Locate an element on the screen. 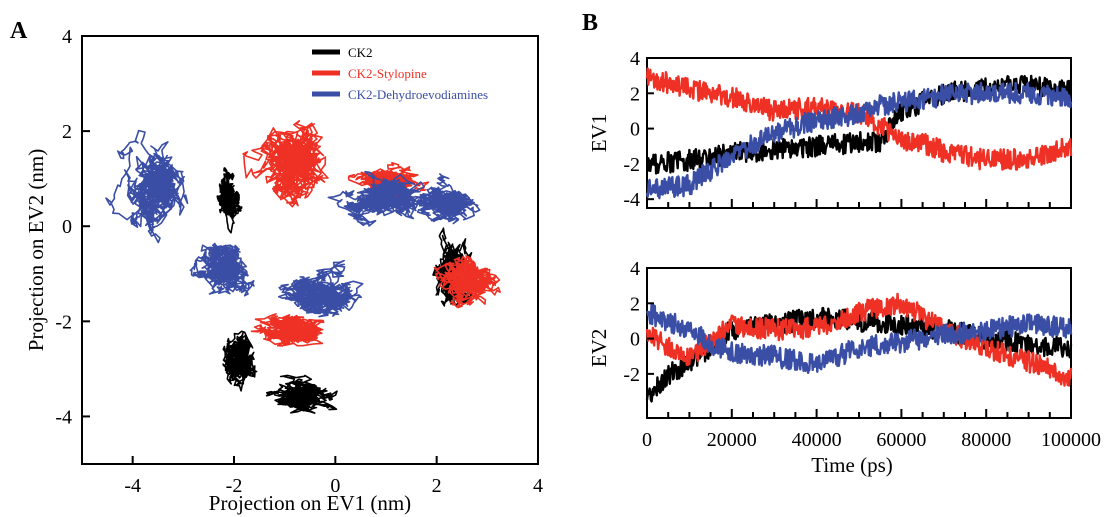 Image resolution: width=1114 pixels, height=517 pixels. panel-a-y-tick-label--4: -4 is located at coordinates (63, 417).